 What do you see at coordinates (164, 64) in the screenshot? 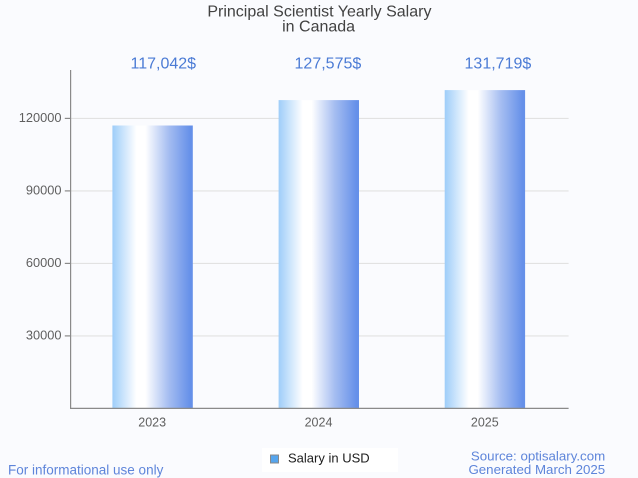
I see `svg-text: 117,042$` at bounding box center [164, 64].